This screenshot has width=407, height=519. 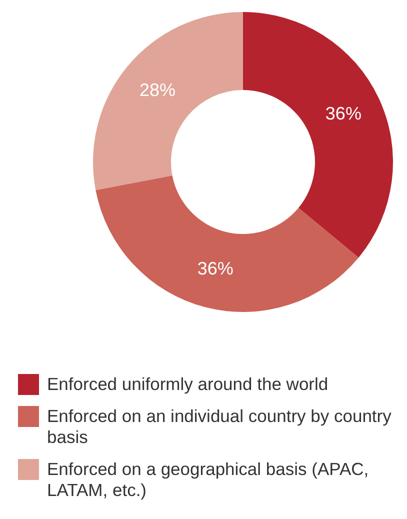 What do you see at coordinates (187, 384) in the screenshot?
I see `legend-label: Enforced uniformly around the world` at bounding box center [187, 384].